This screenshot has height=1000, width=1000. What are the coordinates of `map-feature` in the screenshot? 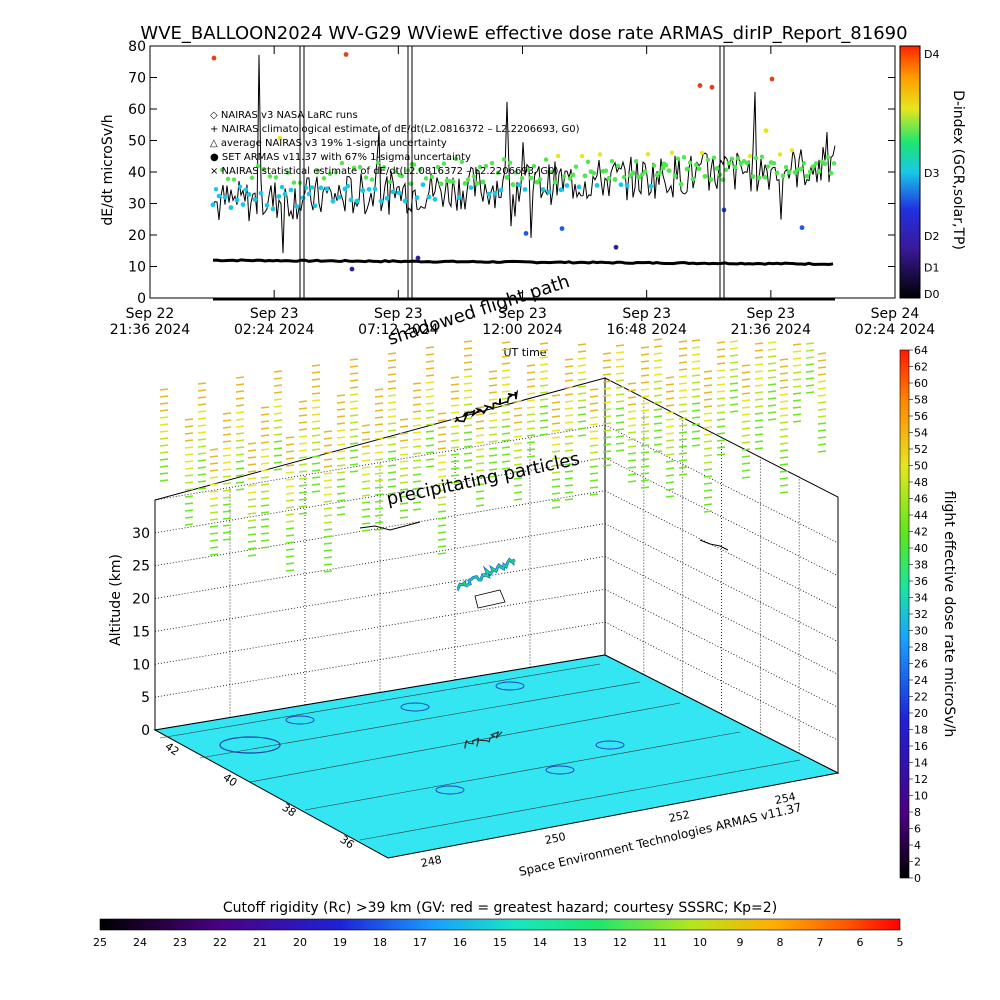 It's located at (560, 770).